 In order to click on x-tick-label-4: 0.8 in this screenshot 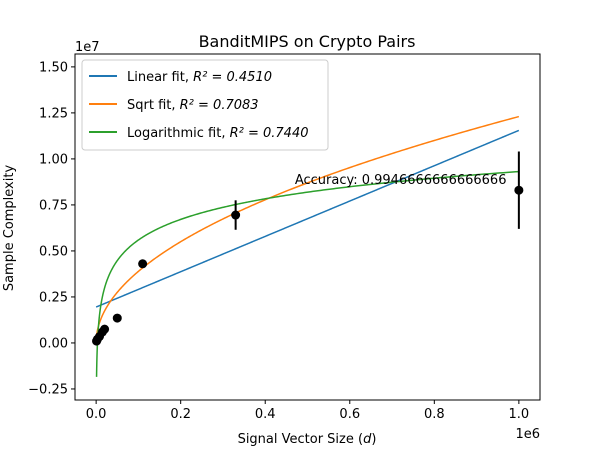, I will do `click(434, 414)`.